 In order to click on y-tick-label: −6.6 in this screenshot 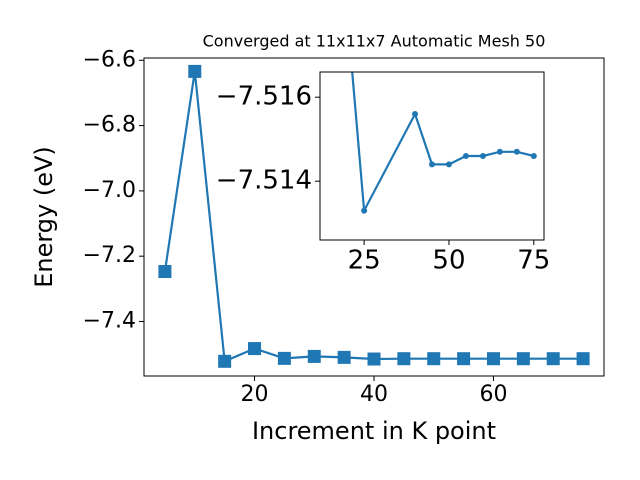, I will do `click(109, 59)`.